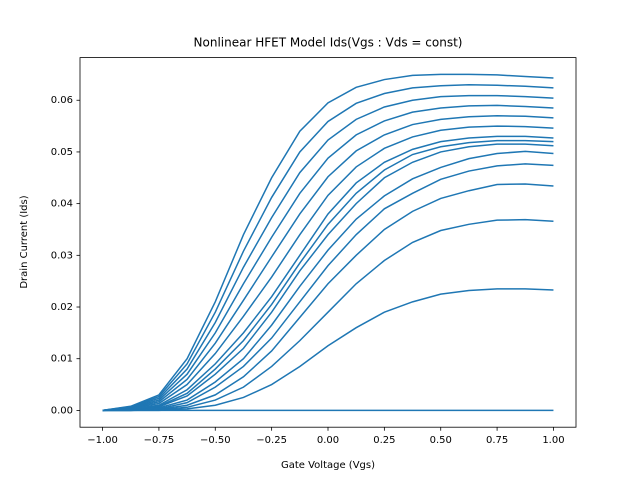 This screenshot has width=640, height=480. I want to click on x-tick-label: −0.25, so click(271, 440).